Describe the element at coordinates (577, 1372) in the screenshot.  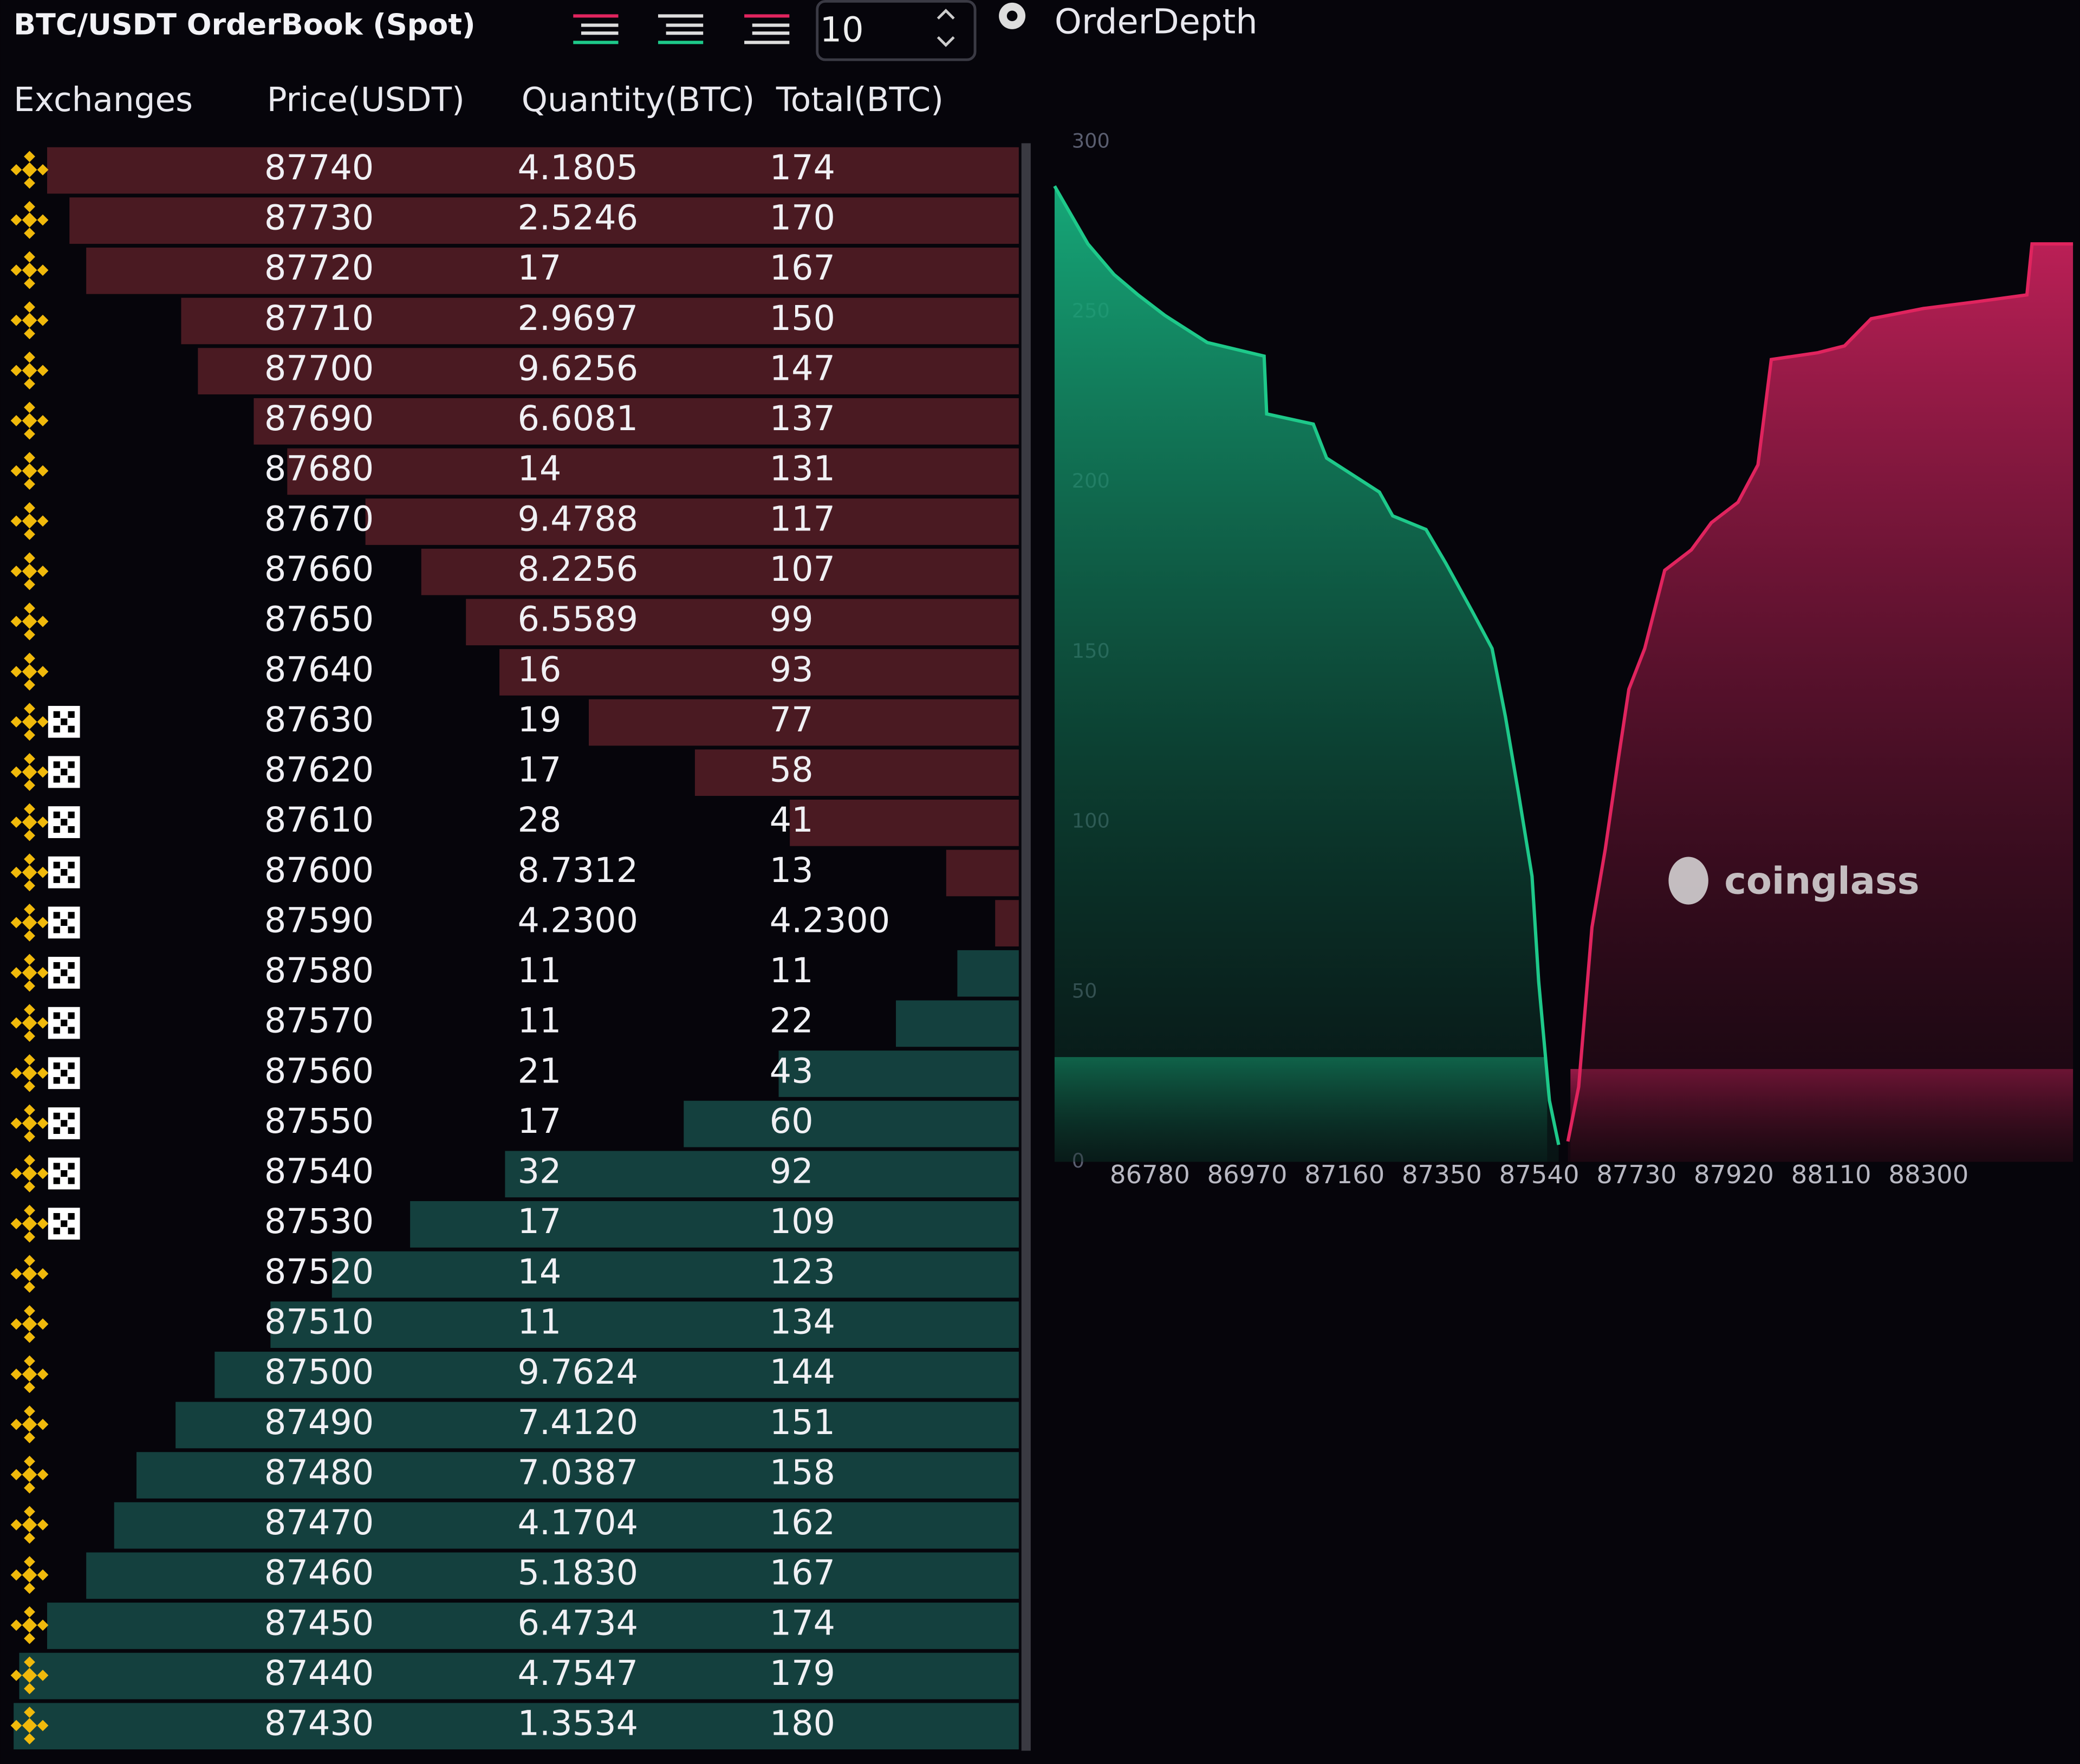
I see `quantity: 9.7624` at that location.